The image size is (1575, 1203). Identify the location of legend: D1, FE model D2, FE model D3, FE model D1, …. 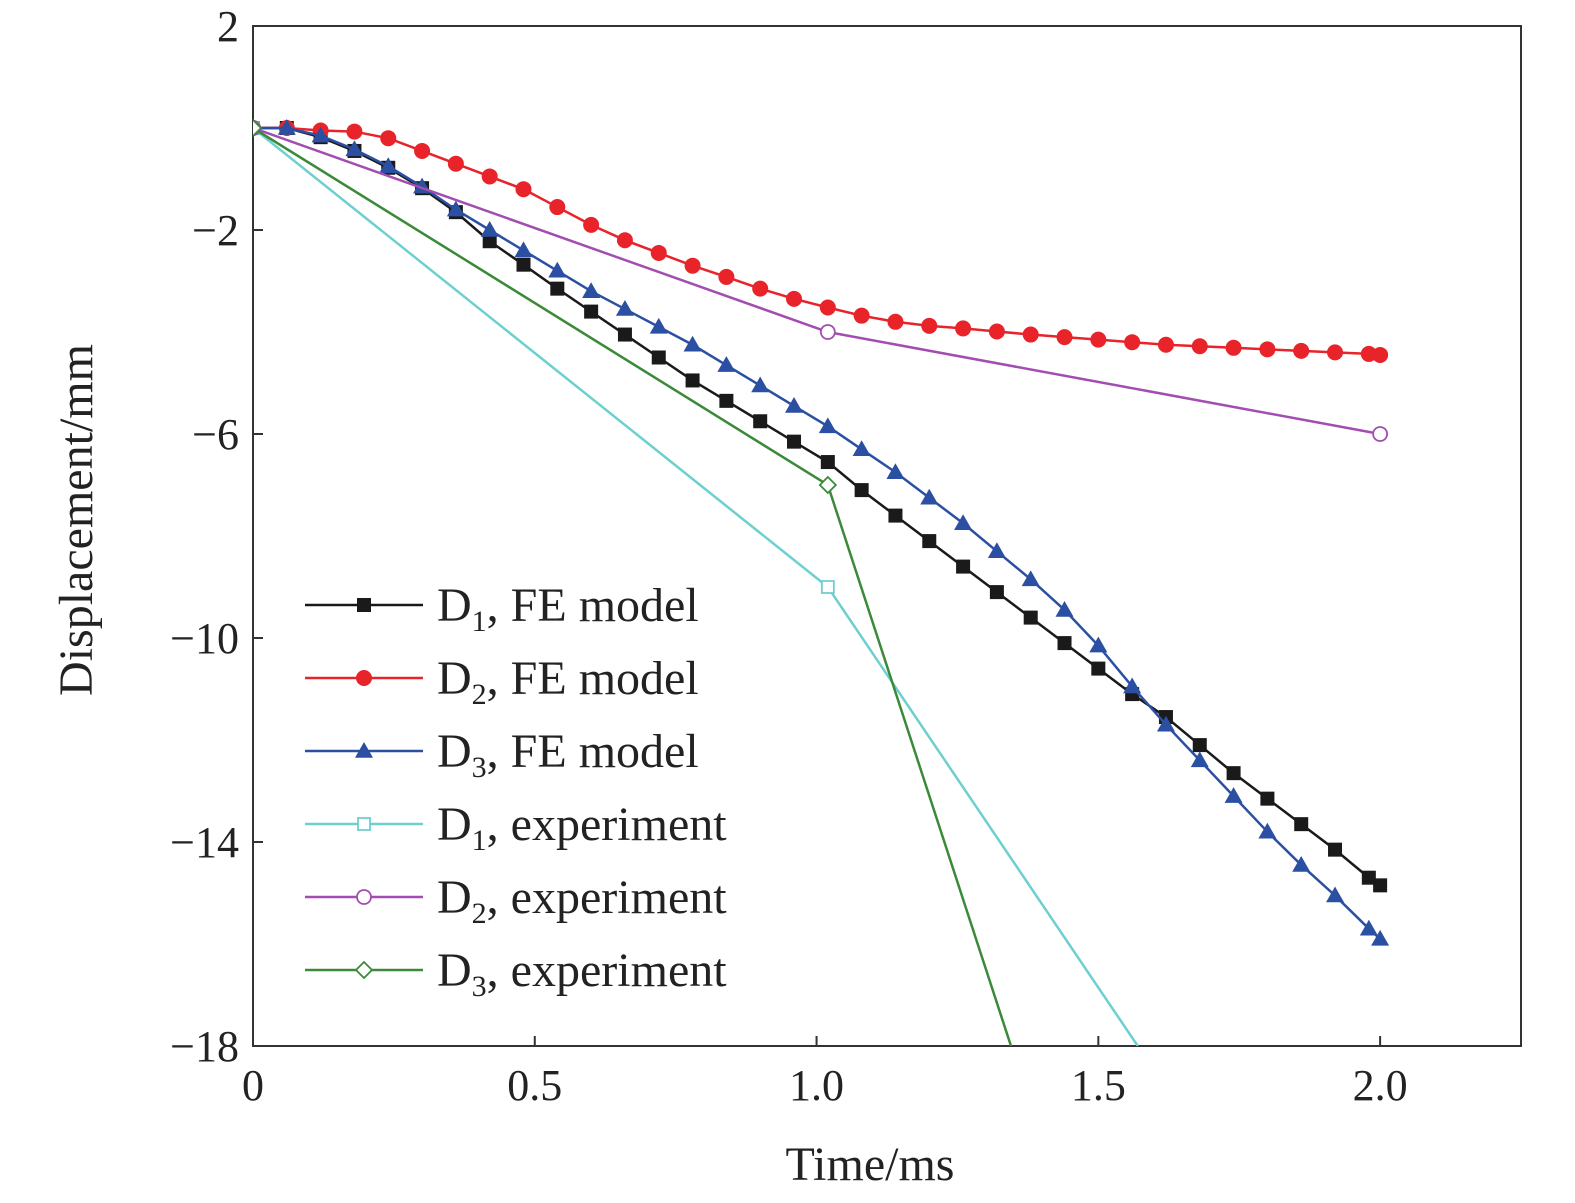
(516, 791).